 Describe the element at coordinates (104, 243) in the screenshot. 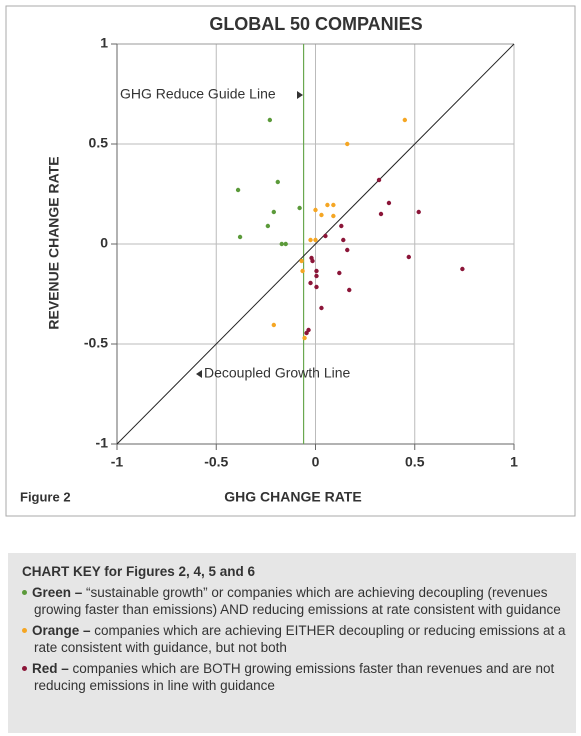

I see `y-tick-label: 0` at that location.